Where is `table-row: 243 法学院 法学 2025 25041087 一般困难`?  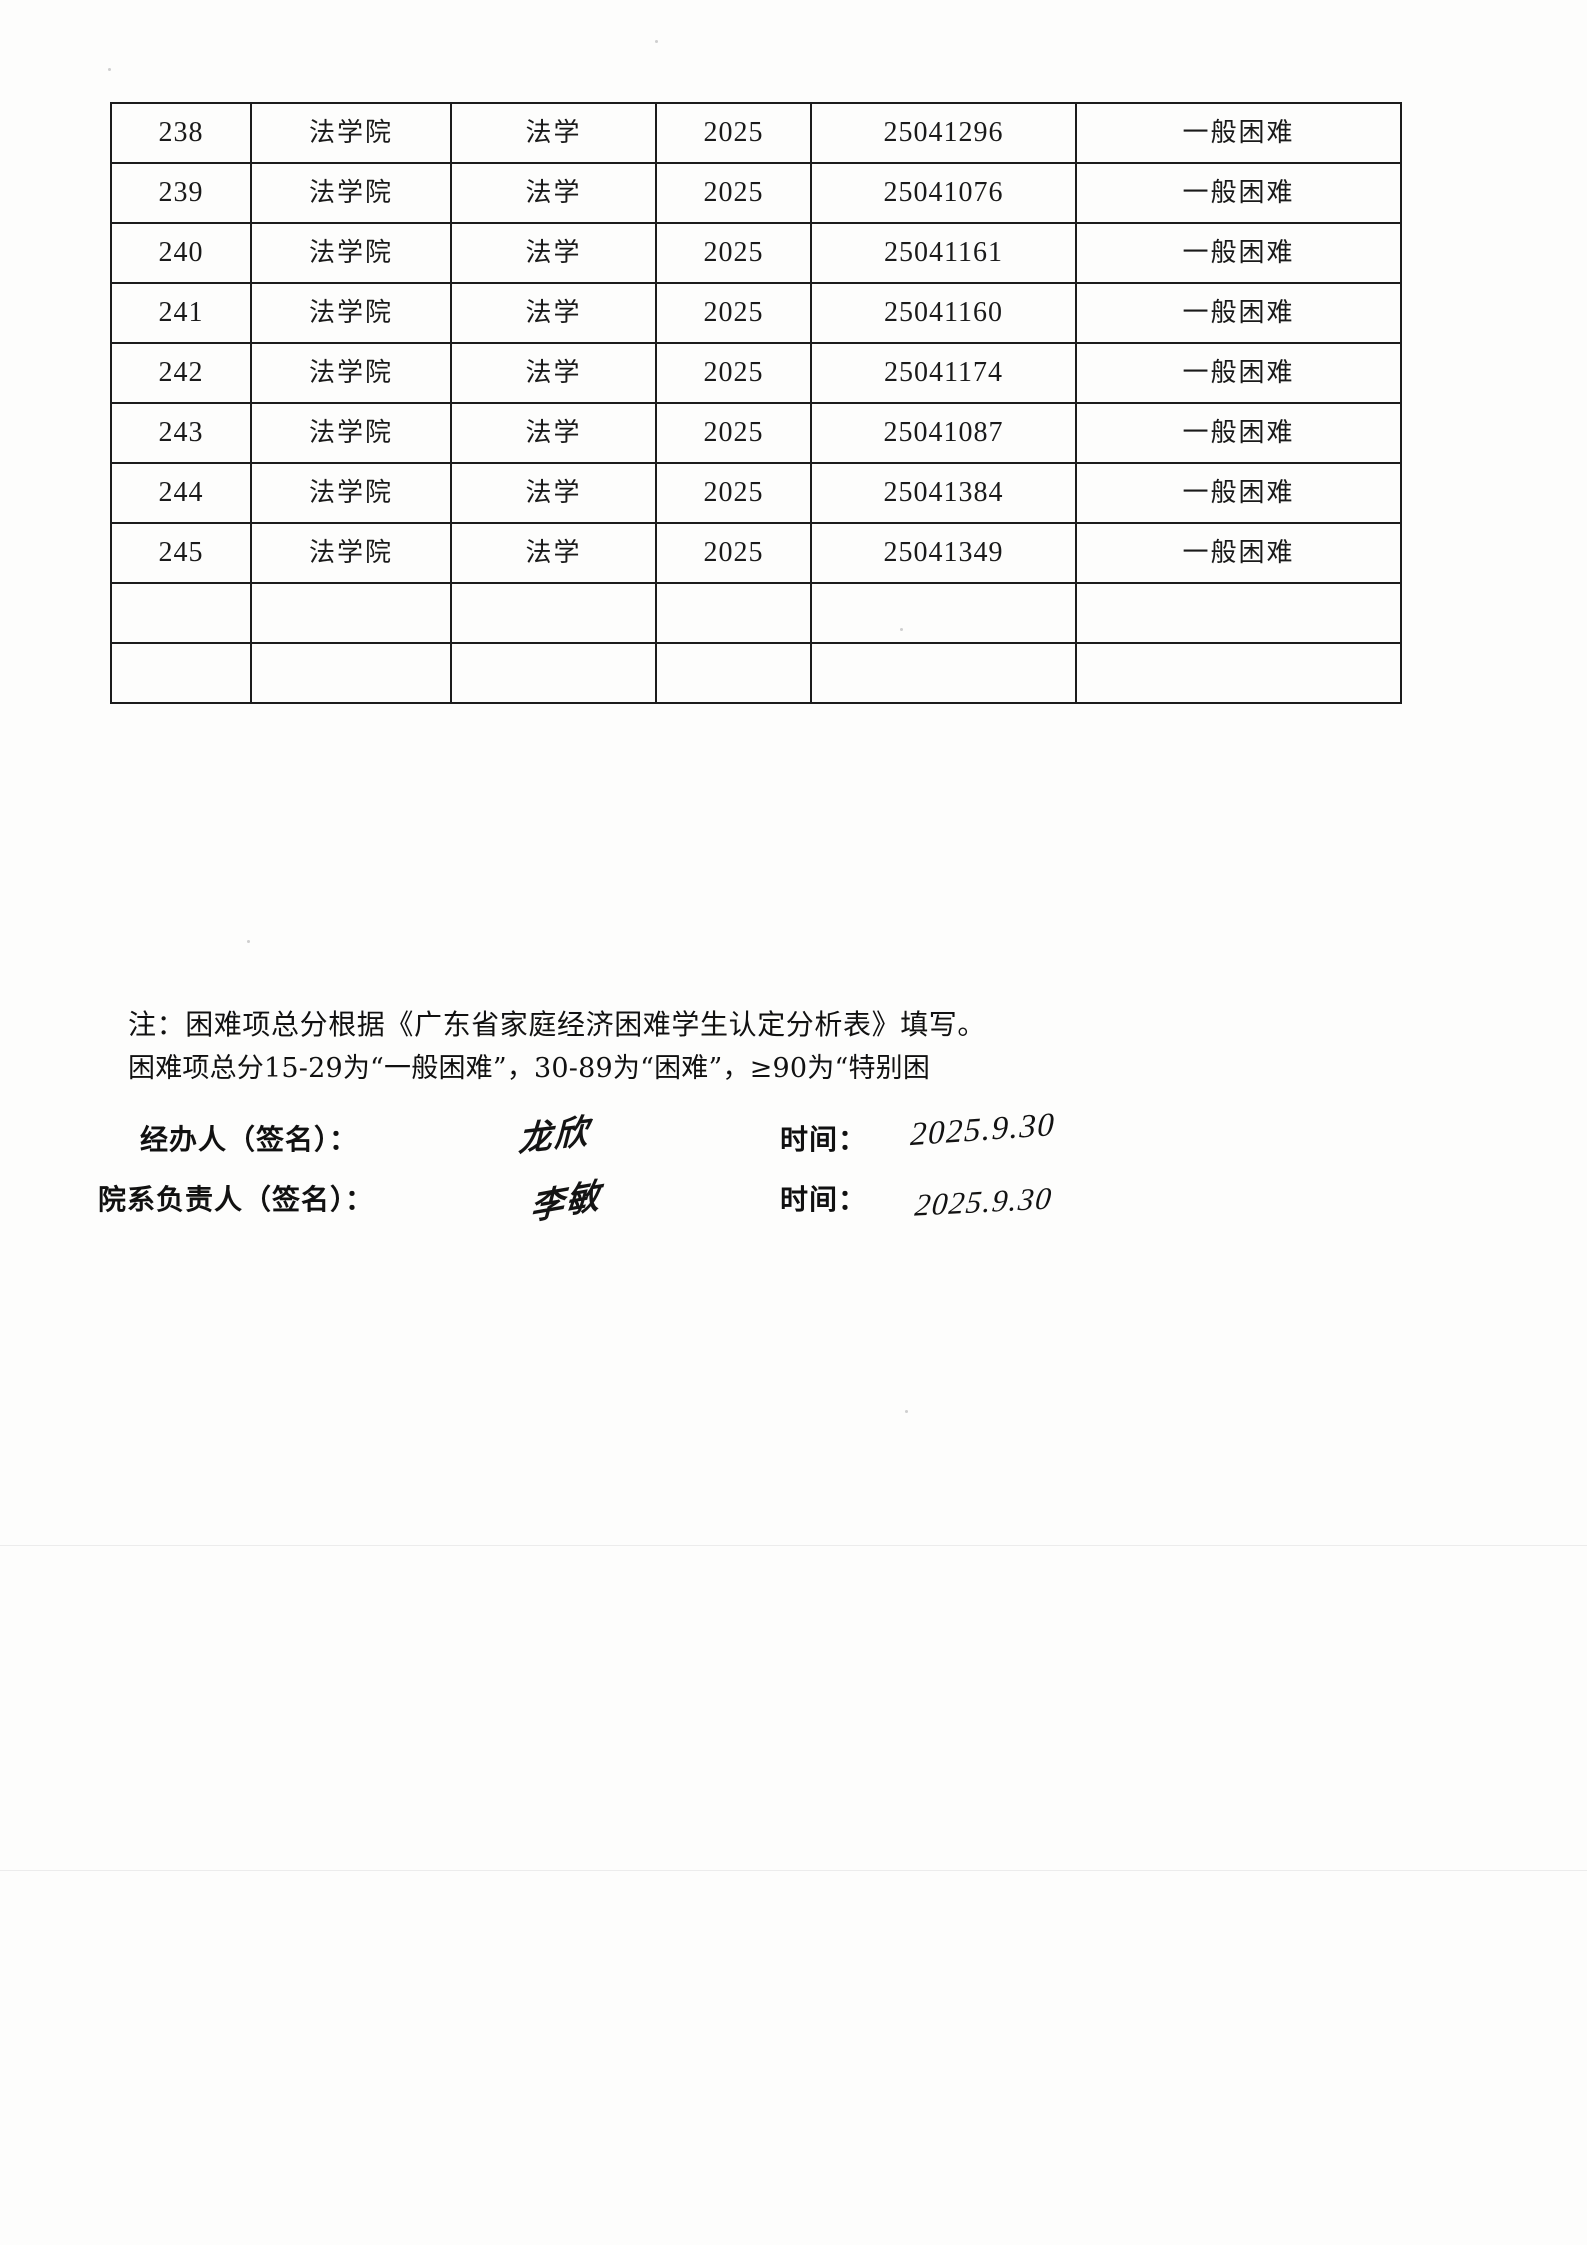 table-row: 243 法学院 法学 2025 25041087 一般困难 is located at coordinates (756, 433).